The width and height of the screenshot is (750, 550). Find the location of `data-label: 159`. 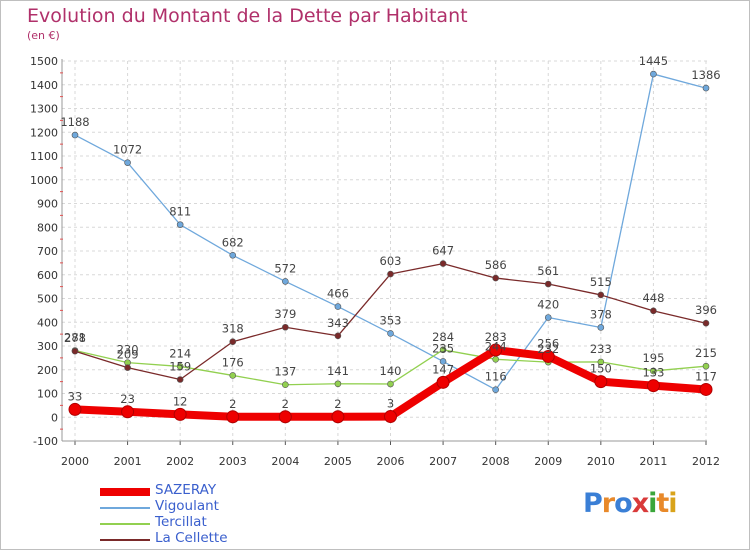

data-label: 159 is located at coordinates (180, 366).